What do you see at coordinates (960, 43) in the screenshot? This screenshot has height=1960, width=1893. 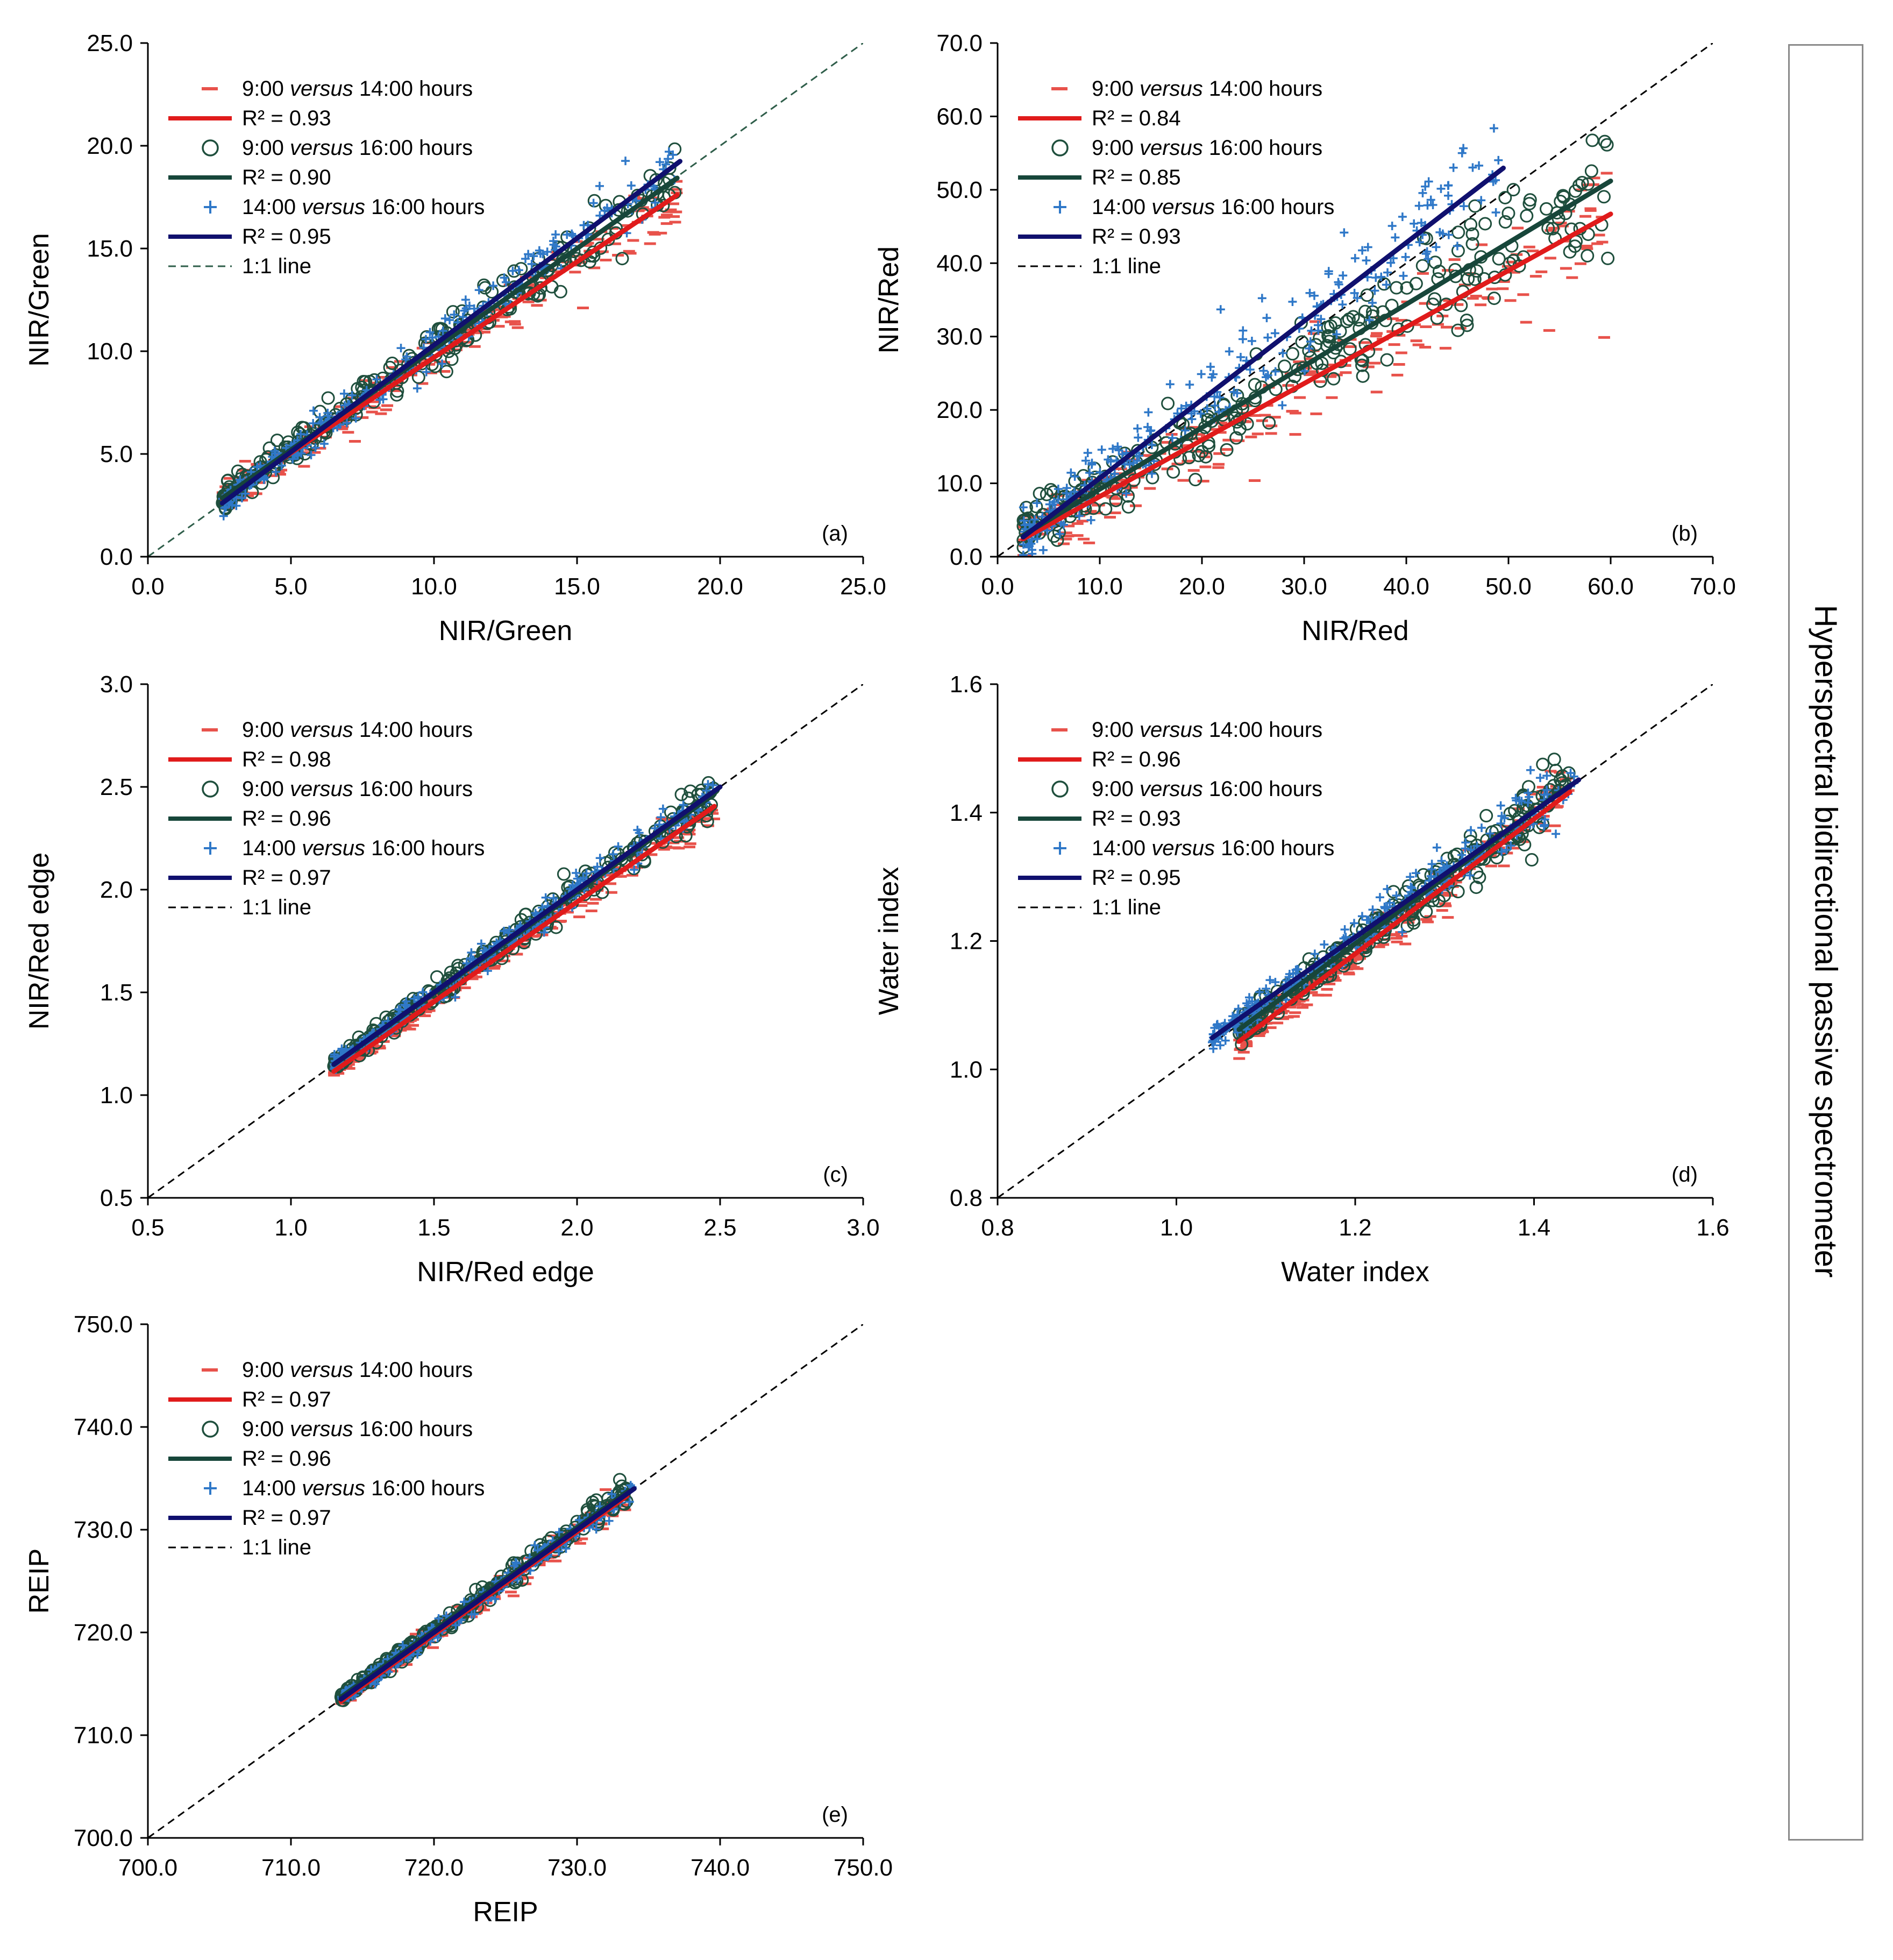 I see `y-tick-label: 70.0` at bounding box center [960, 43].